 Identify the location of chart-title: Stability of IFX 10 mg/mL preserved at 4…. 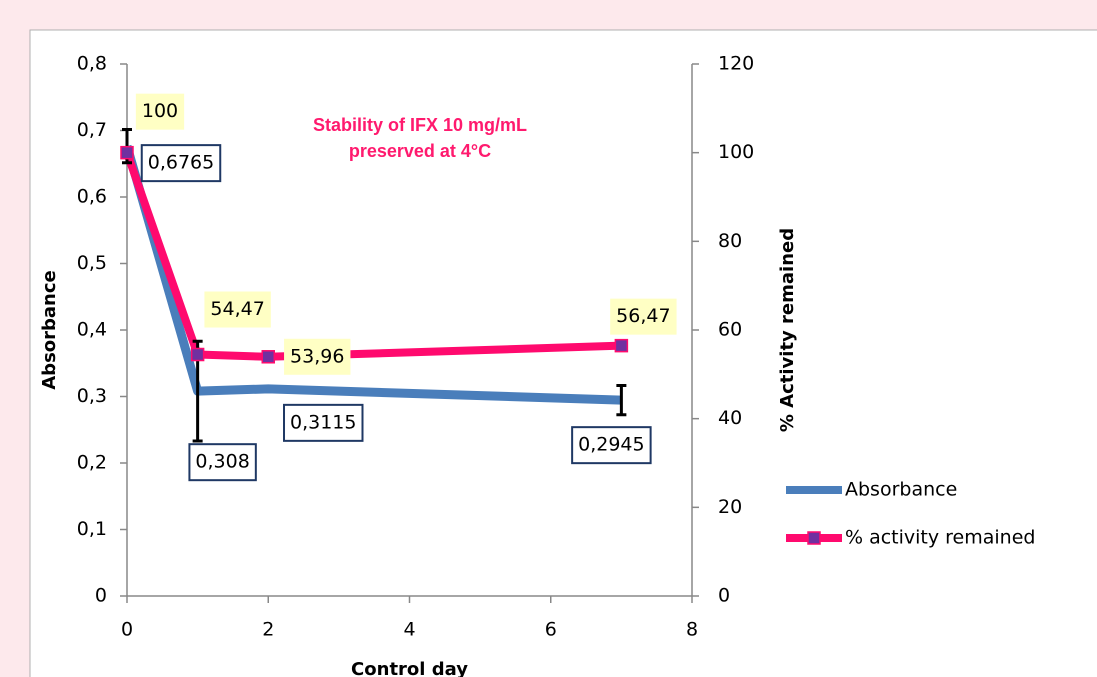
(420, 138).